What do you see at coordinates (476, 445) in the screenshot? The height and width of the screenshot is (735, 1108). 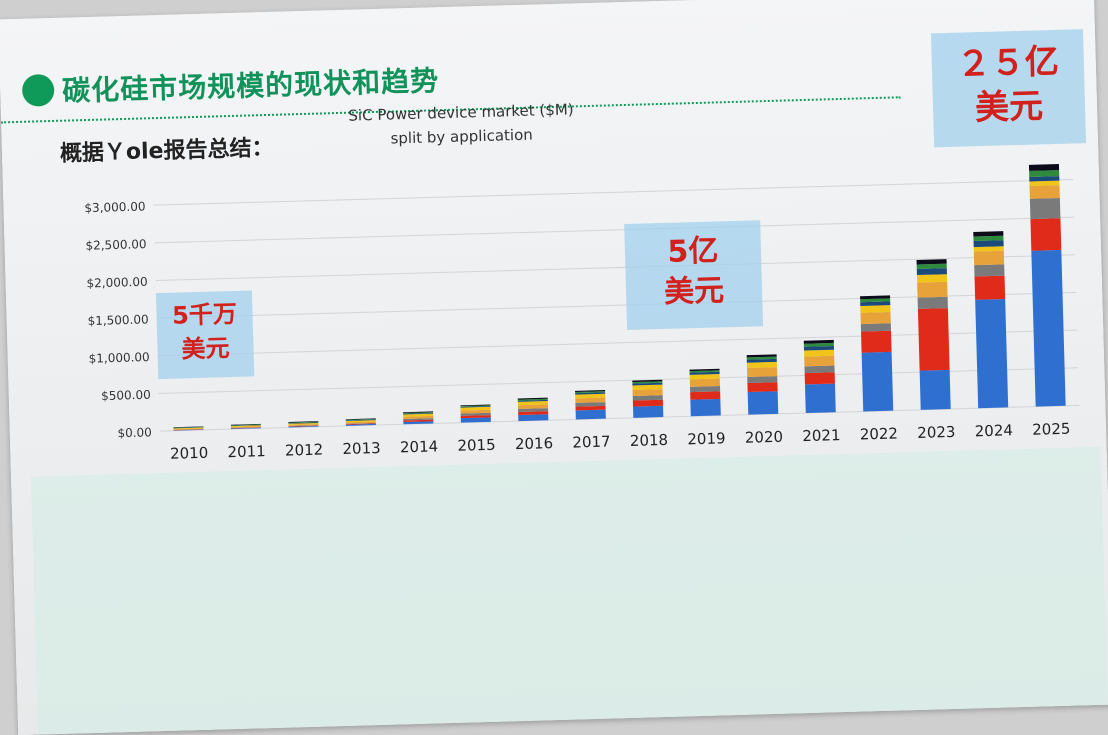 I see `x-tick-label: 2015` at bounding box center [476, 445].